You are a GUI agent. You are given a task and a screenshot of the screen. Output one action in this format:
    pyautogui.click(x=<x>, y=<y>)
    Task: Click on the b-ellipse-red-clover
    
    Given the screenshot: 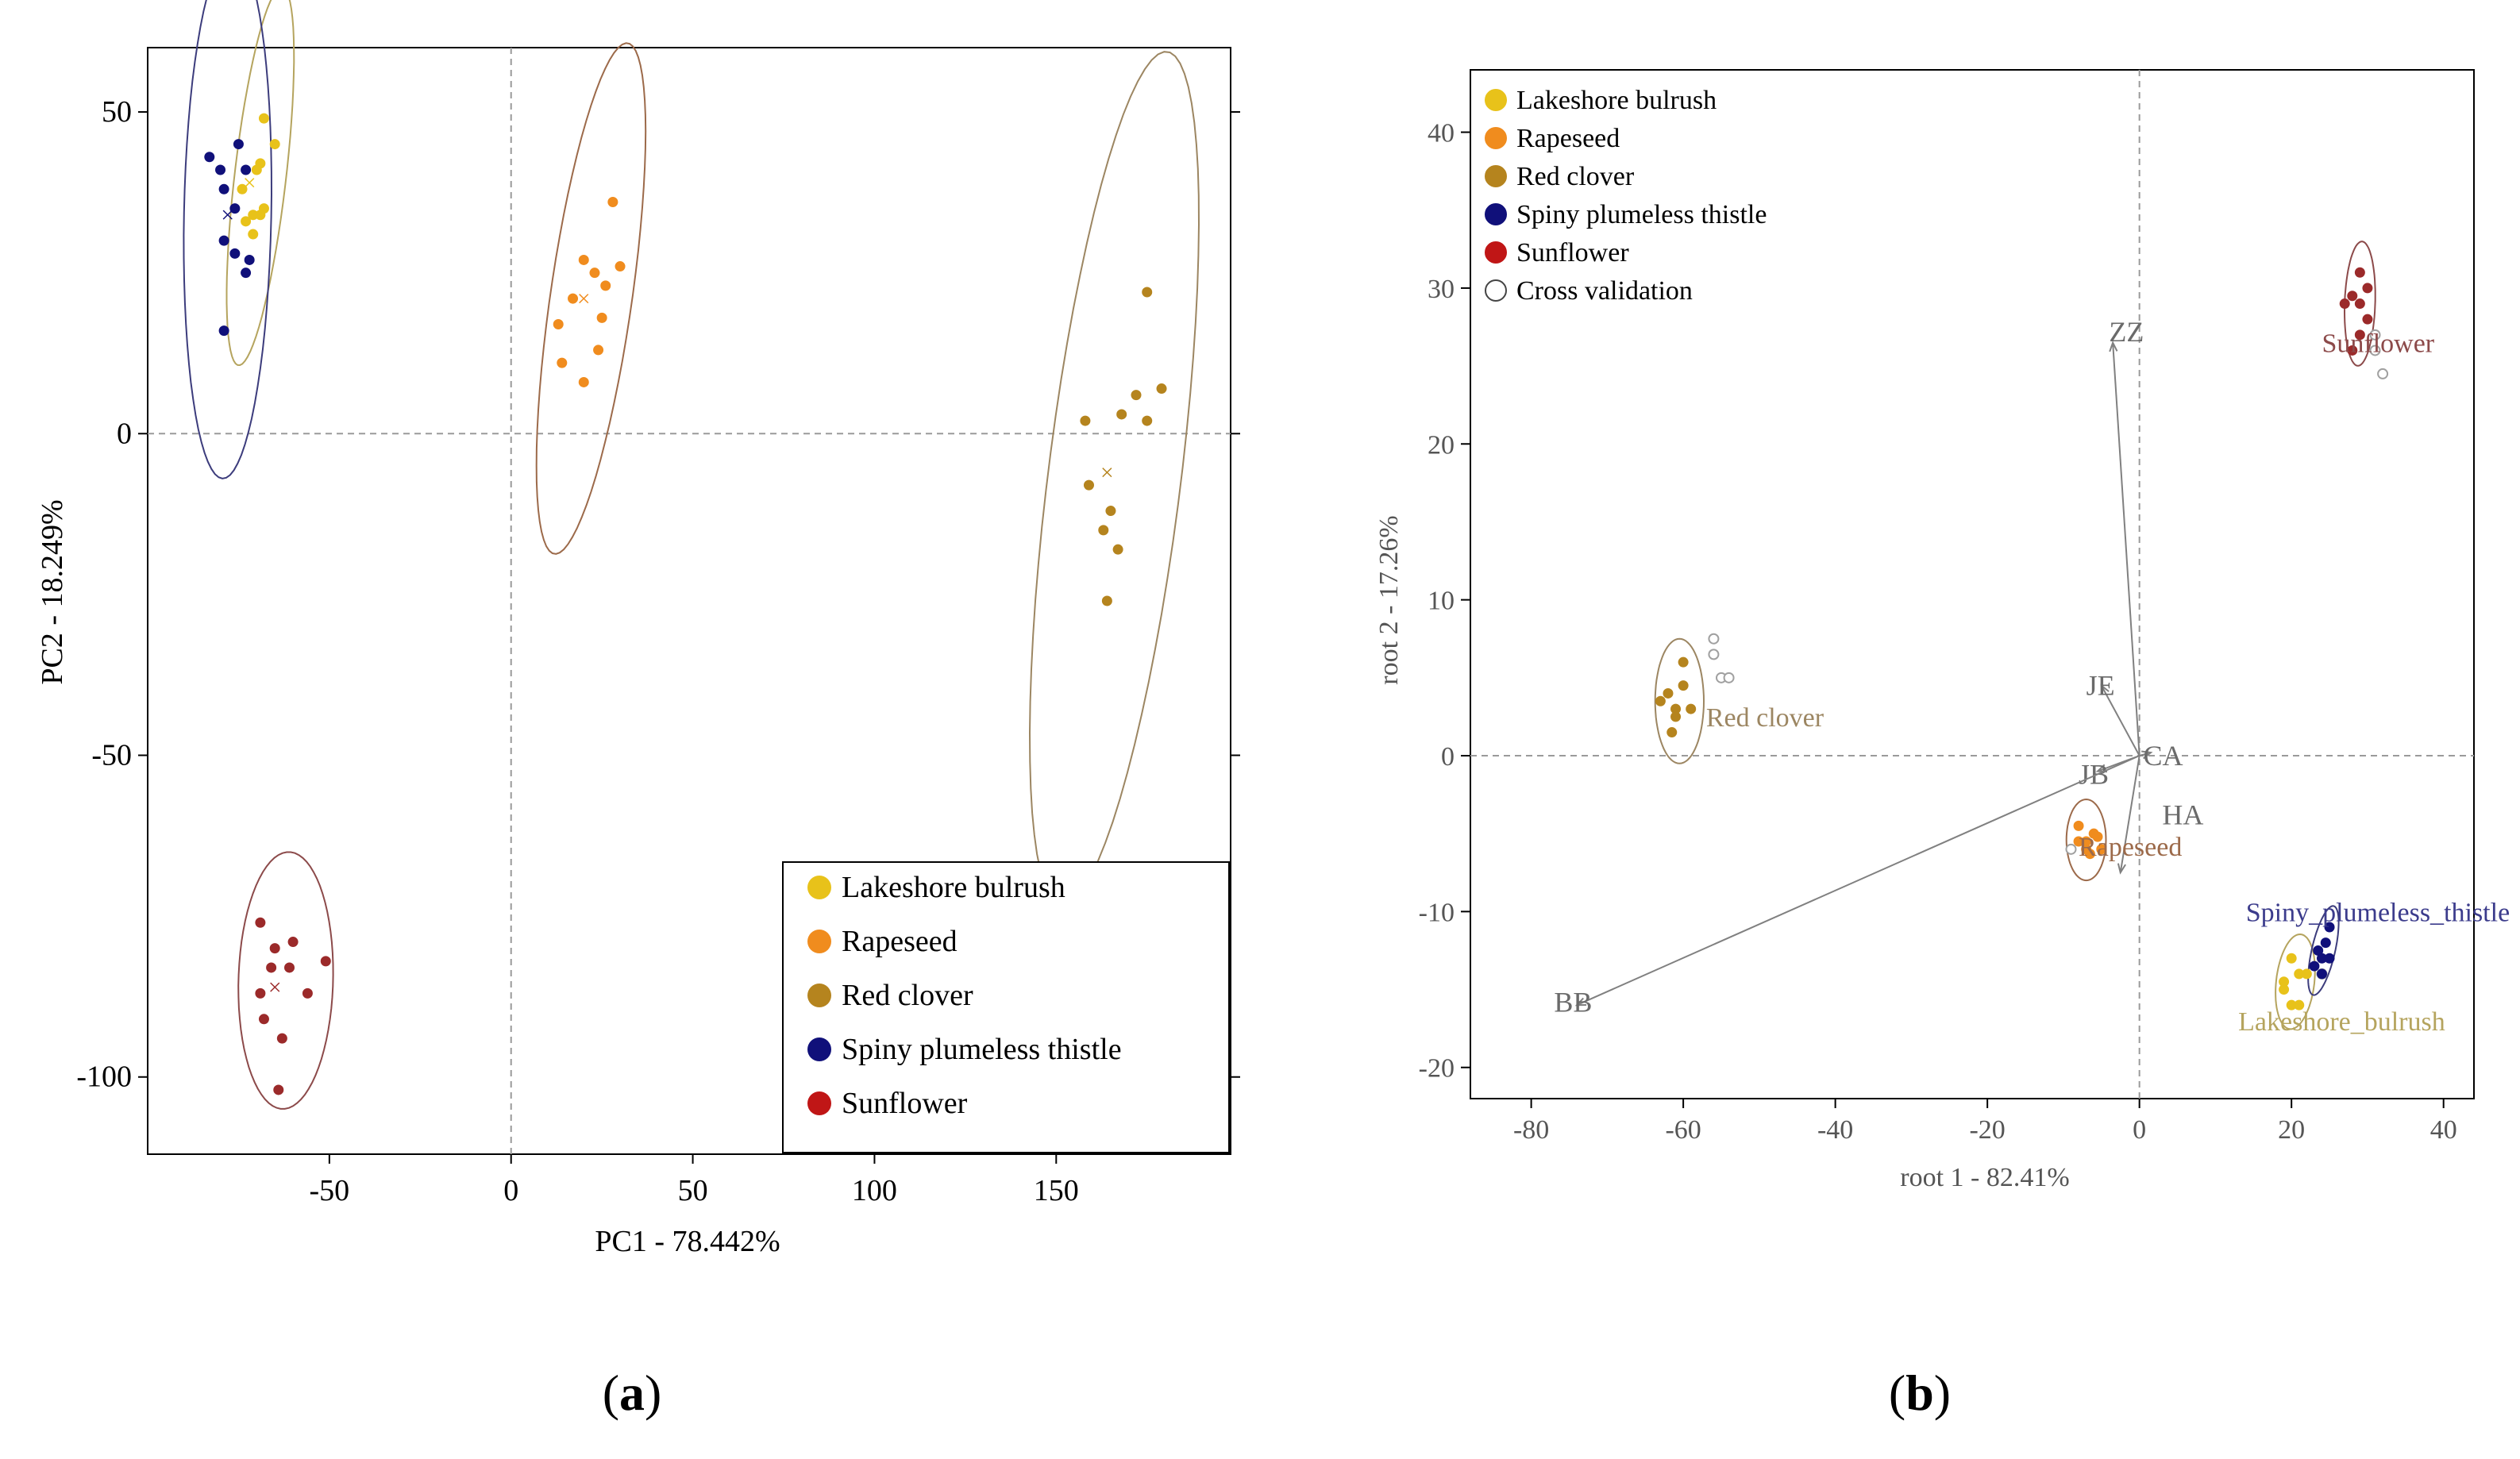 What is the action you would take?
    pyautogui.click(x=1680, y=700)
    